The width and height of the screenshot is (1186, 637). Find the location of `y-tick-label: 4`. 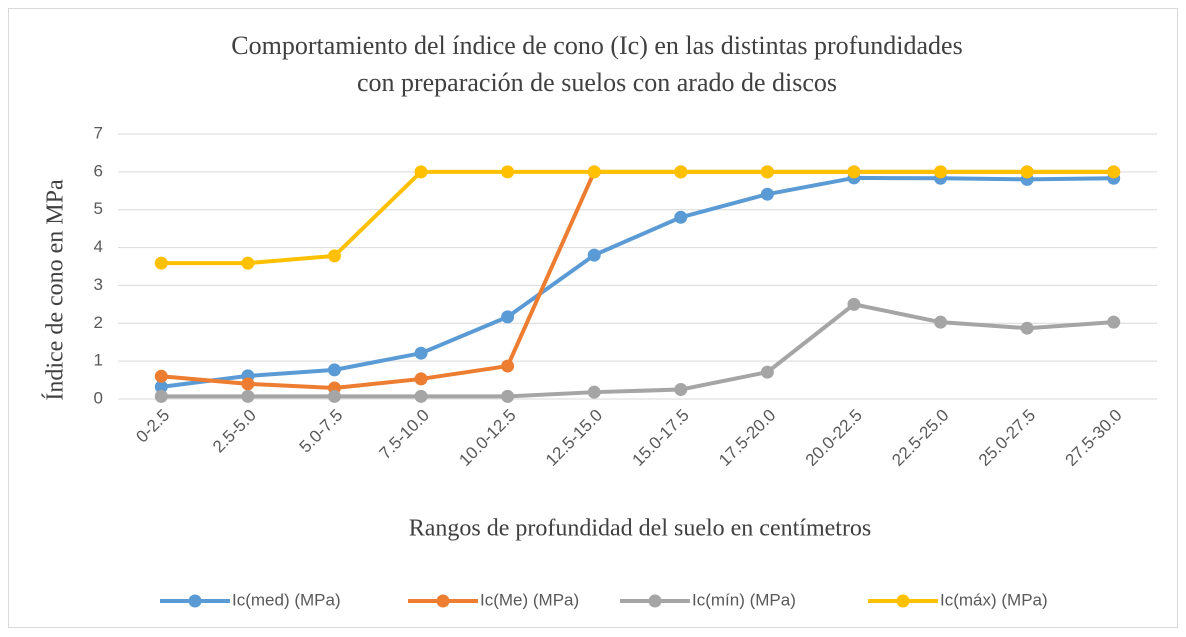

y-tick-label: 4 is located at coordinates (98, 246).